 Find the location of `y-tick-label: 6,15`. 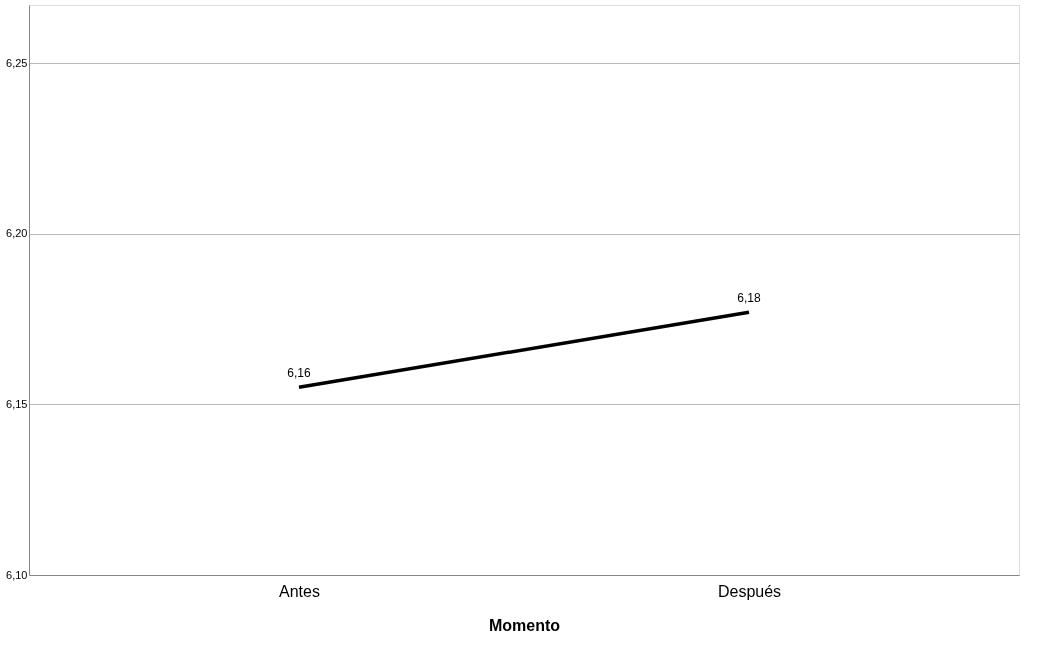

y-tick-label: 6,15 is located at coordinates (17, 403).